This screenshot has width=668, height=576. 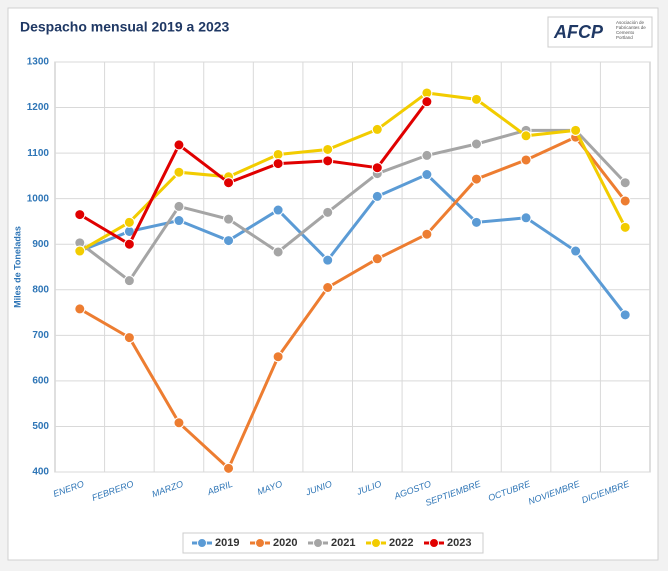 What do you see at coordinates (285, 543) in the screenshot?
I see `legend-label: 2020` at bounding box center [285, 543].